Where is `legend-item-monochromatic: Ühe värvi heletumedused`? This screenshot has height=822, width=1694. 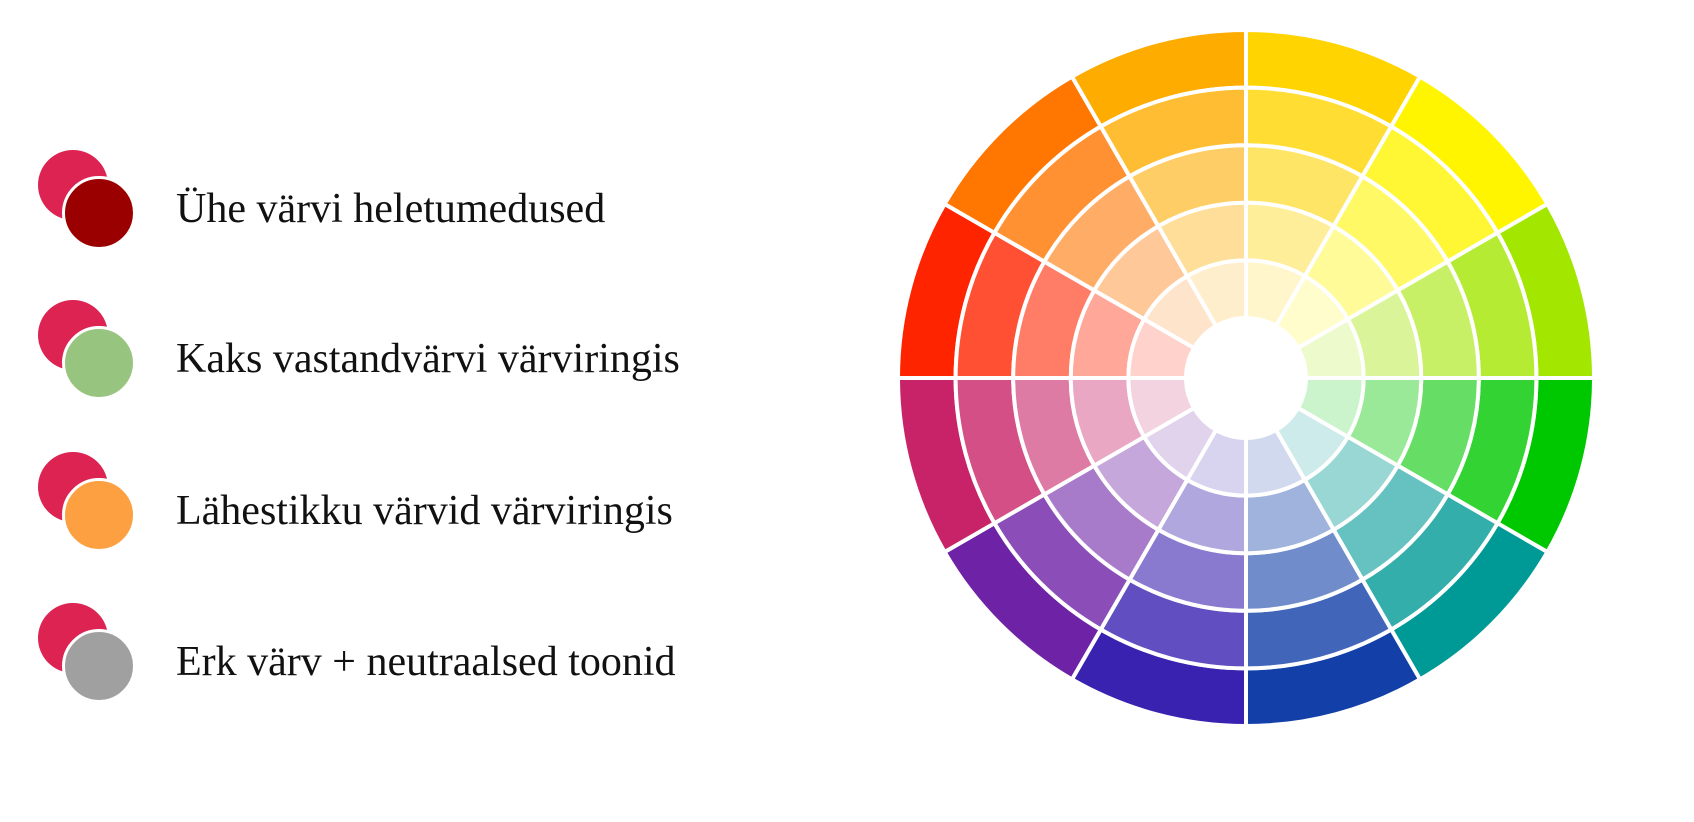 legend-item-monochromatic: Ühe värvi heletumedused is located at coordinates (418, 200).